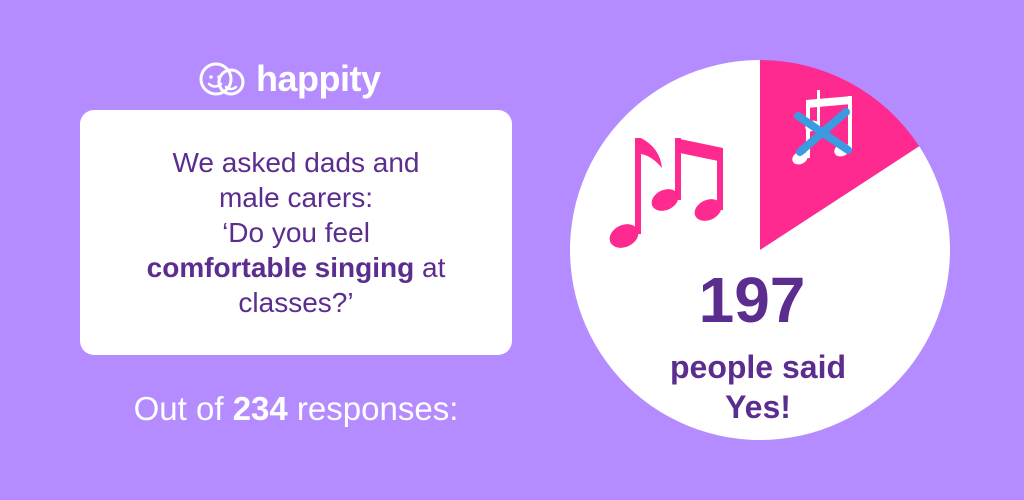 This screenshot has height=500, width=1024. I want to click on happity-logo: happity, so click(288, 79).